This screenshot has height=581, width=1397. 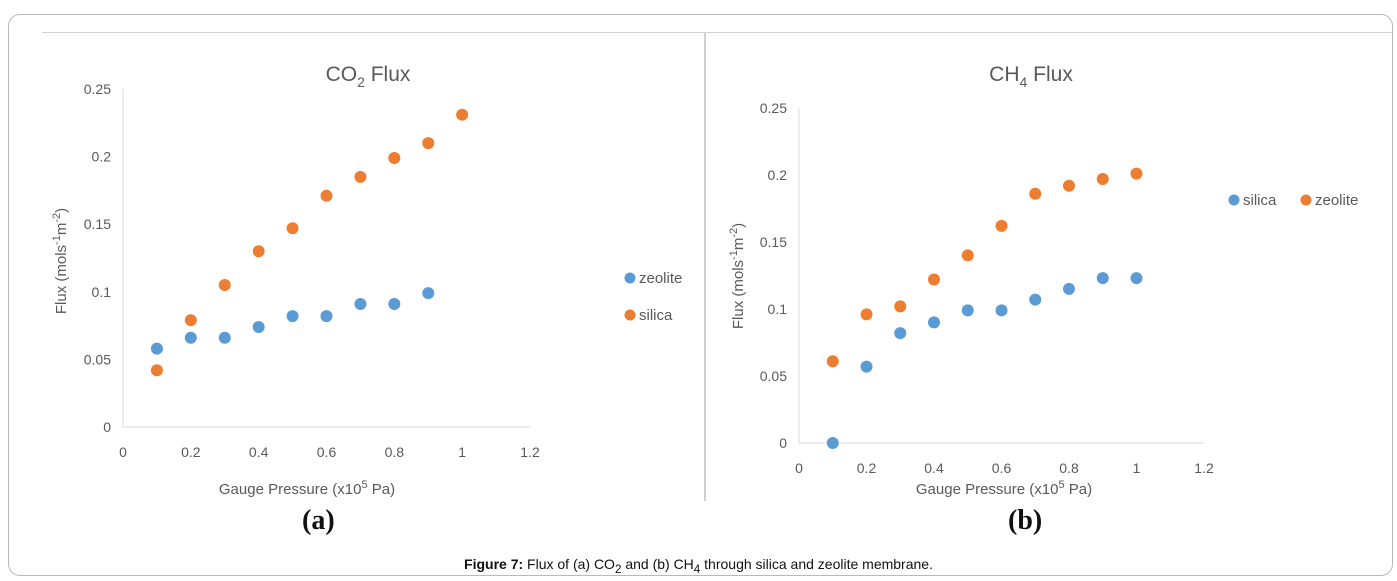 What do you see at coordinates (307, 488) in the screenshot?
I see `co2-x-axis-label: Gauge Pressure (x105 Pa)` at bounding box center [307, 488].